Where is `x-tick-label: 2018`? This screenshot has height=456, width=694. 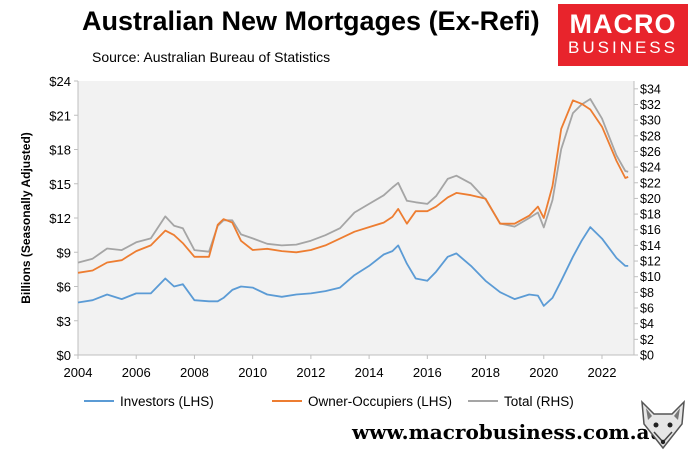 x-tick-label: 2018 is located at coordinates (485, 372).